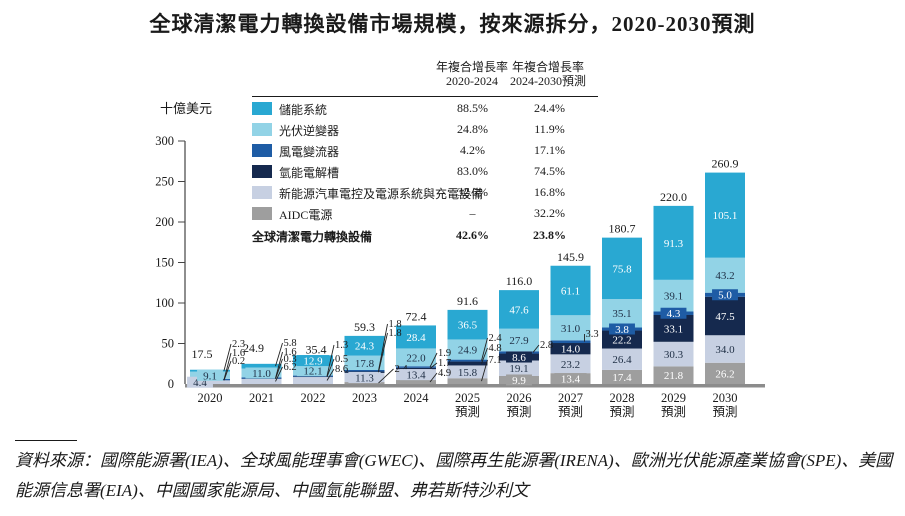 The image size is (905, 516). Describe the element at coordinates (570, 365) in the screenshot. I see `segment-value-label: 23.2` at that location.